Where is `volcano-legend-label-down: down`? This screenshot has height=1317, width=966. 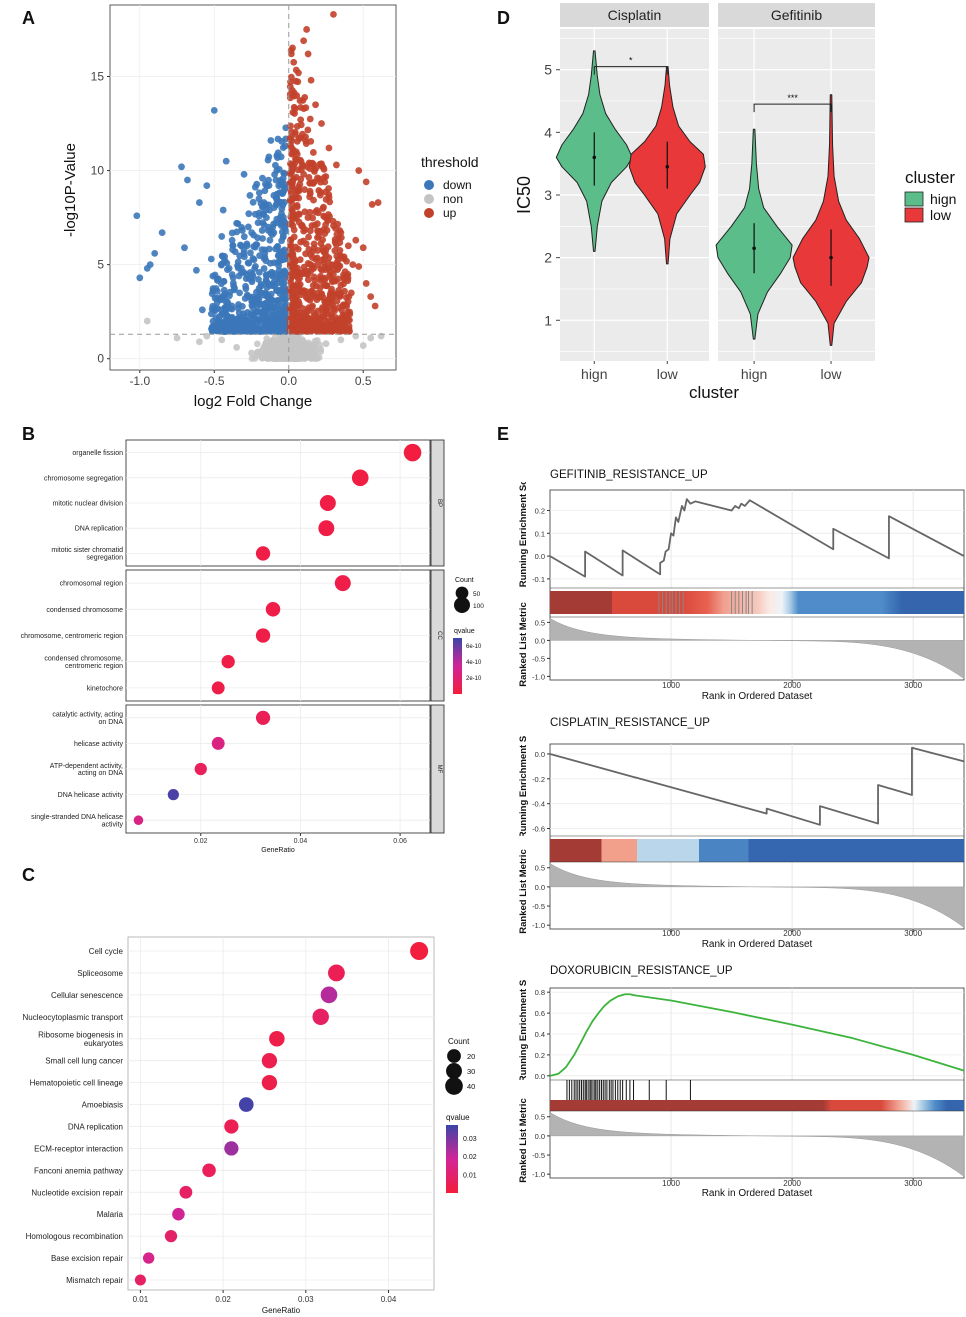 volcano-legend-label-down: down is located at coordinates (457, 185).